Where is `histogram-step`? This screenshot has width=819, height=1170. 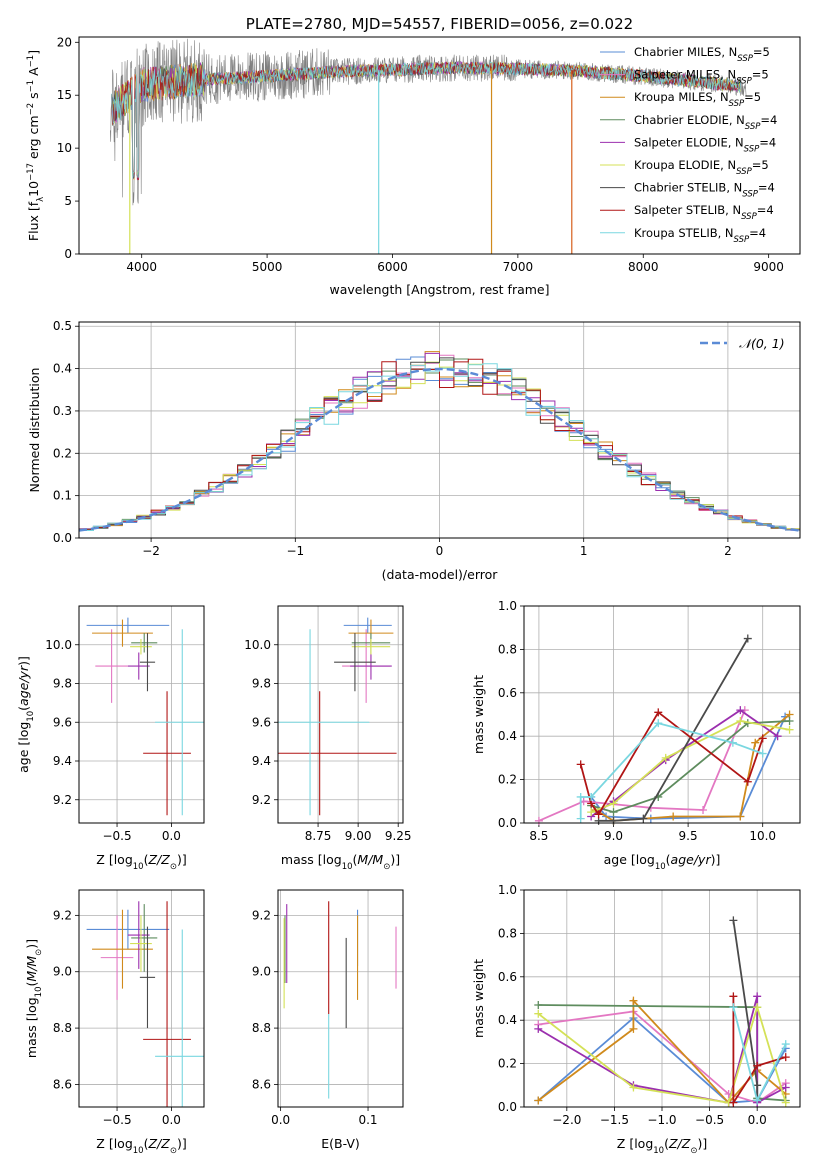
histogram-step is located at coordinates (439, 444).